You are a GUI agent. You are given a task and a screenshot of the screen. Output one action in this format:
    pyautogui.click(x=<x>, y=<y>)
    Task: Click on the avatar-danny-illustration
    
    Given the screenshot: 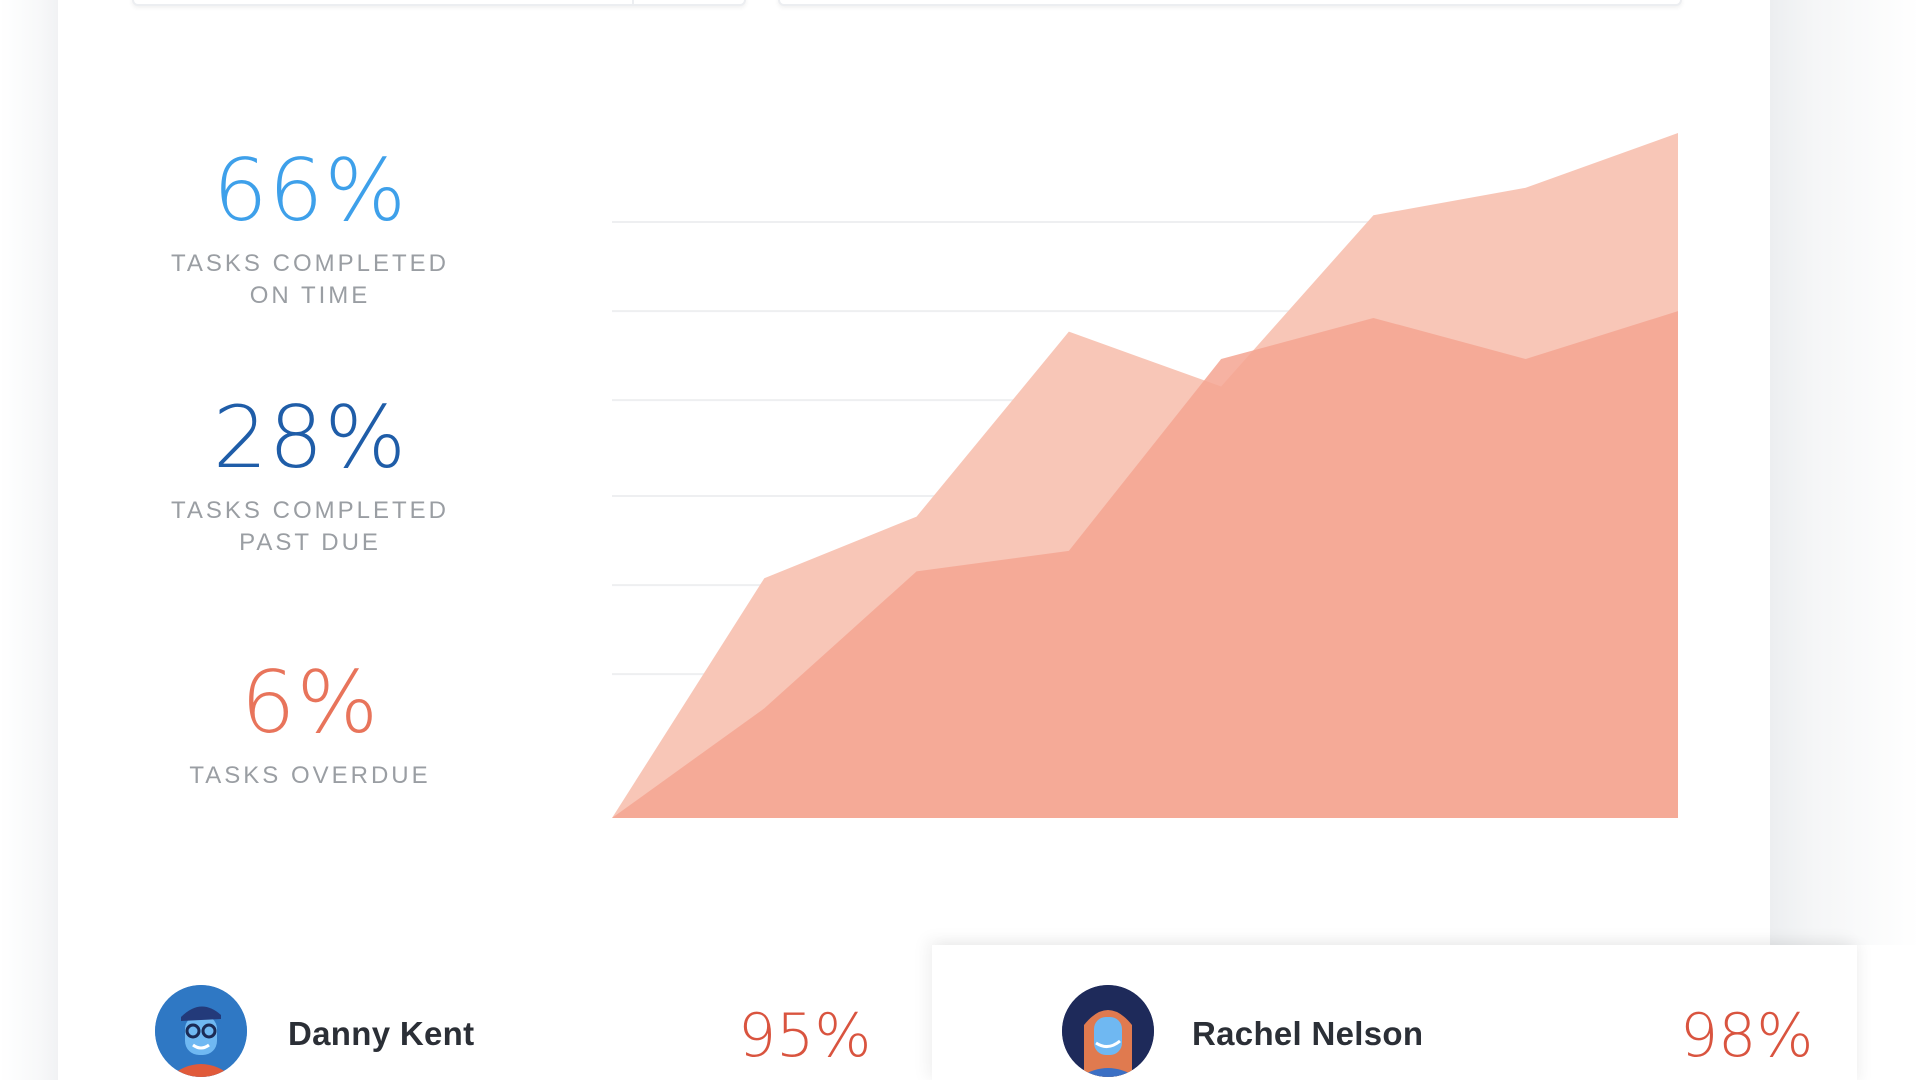 What is the action you would take?
    pyautogui.click(x=201, y=1031)
    